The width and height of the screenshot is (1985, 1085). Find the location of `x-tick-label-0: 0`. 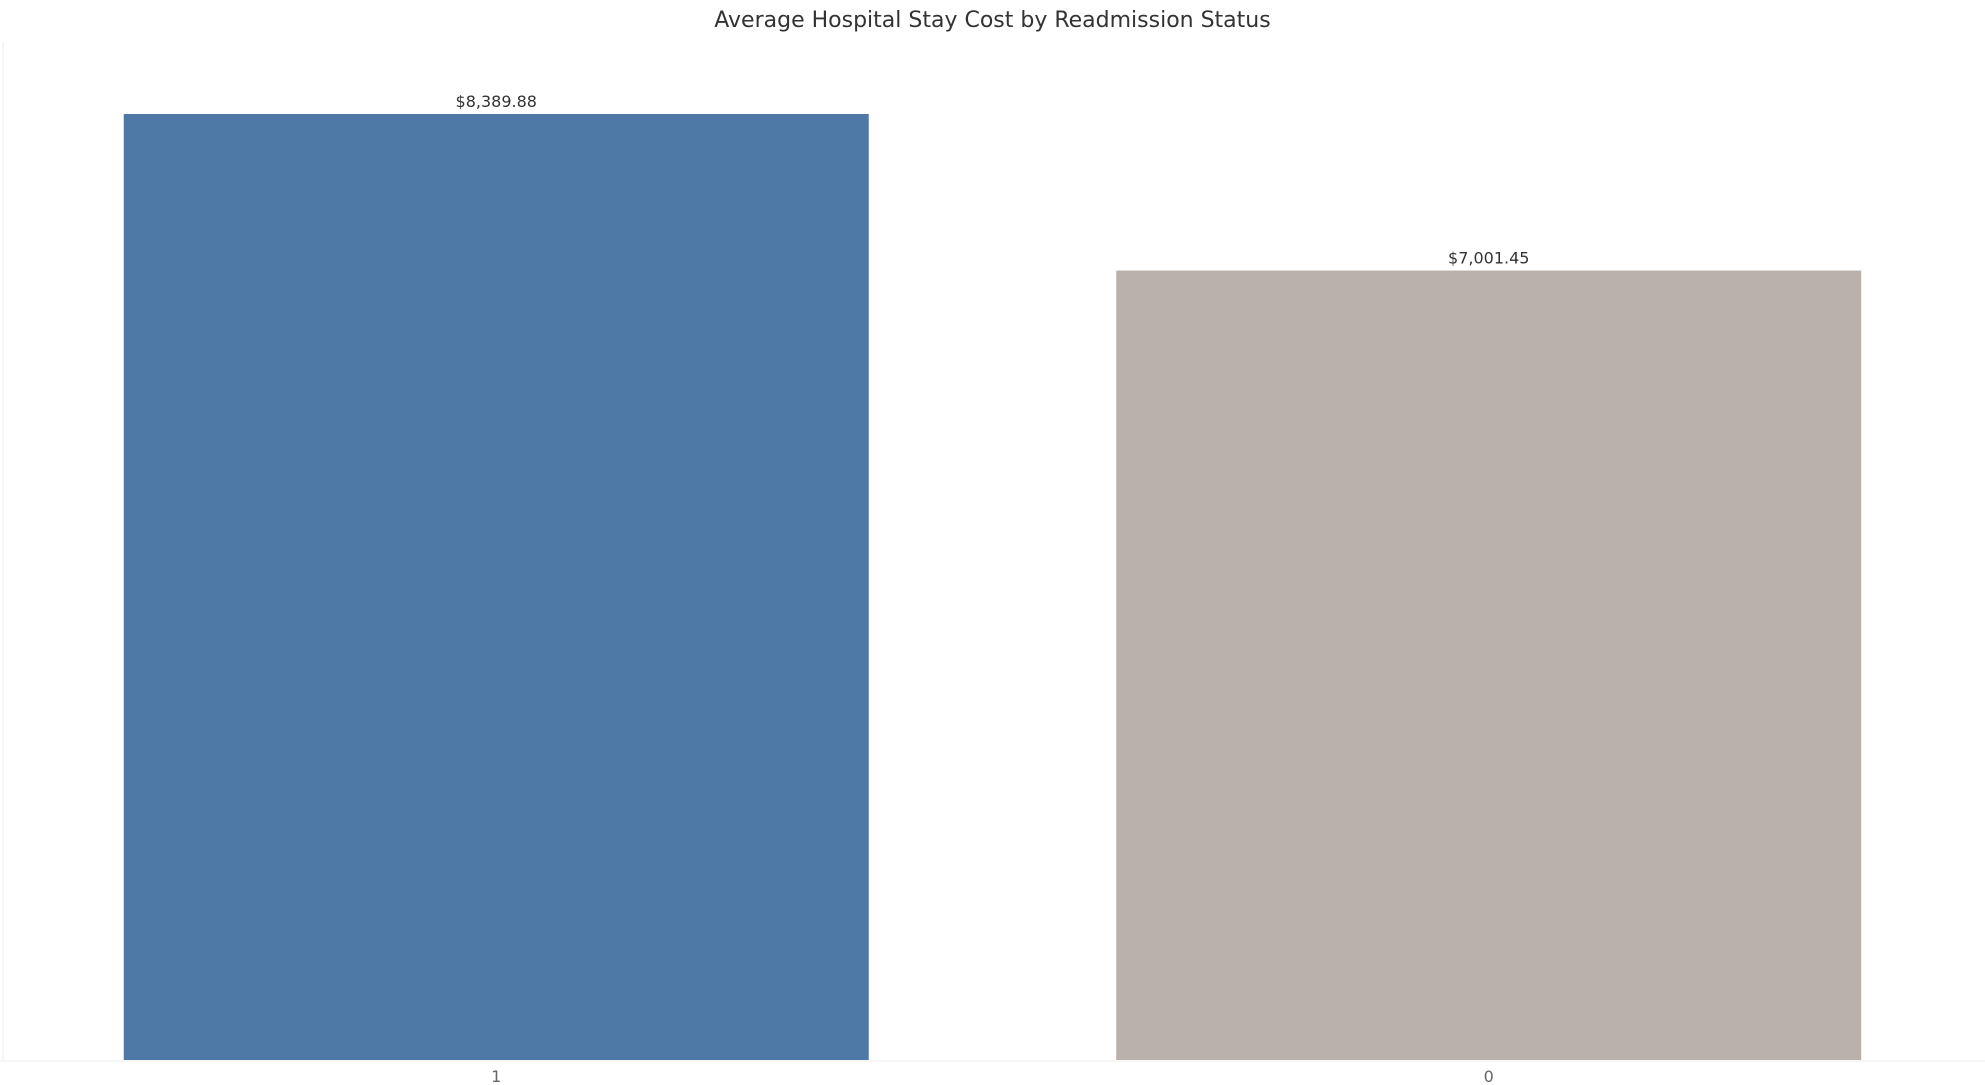

x-tick-label-0: 0 is located at coordinates (1489, 1076).